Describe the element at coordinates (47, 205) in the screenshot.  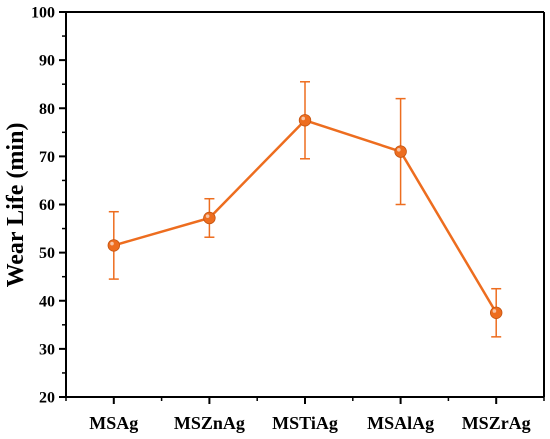
I see `y-tick-label: 60` at that location.